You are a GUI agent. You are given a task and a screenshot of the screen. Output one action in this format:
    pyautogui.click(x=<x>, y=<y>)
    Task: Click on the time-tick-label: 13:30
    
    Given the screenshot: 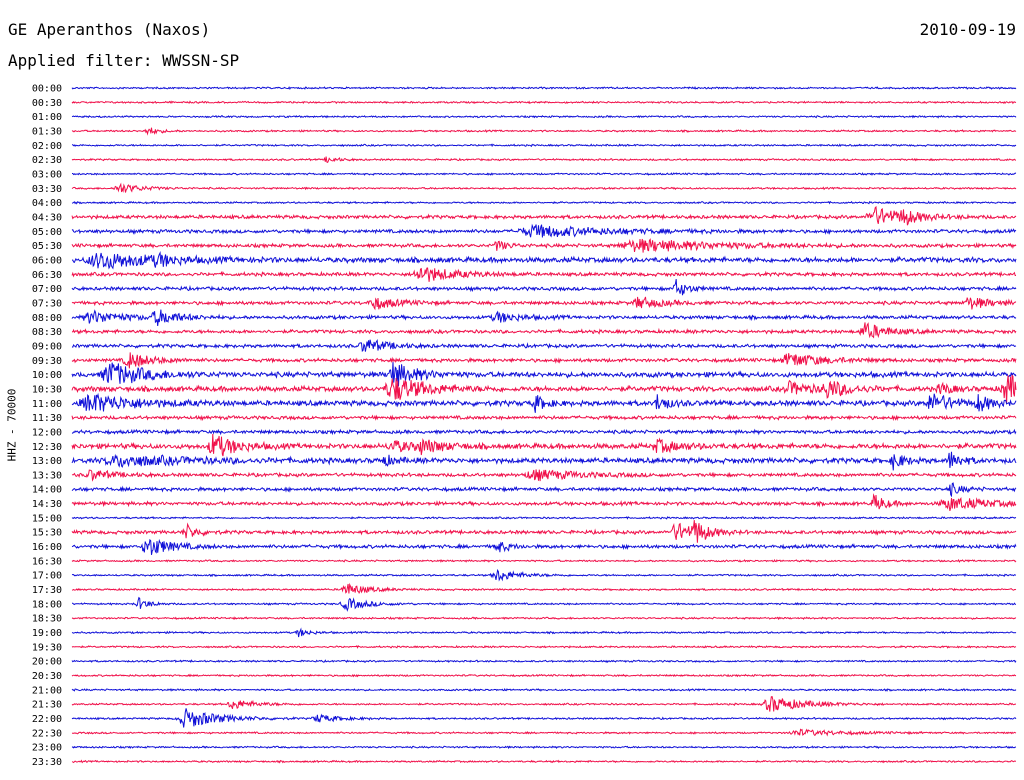 What is the action you would take?
    pyautogui.click(x=47, y=475)
    